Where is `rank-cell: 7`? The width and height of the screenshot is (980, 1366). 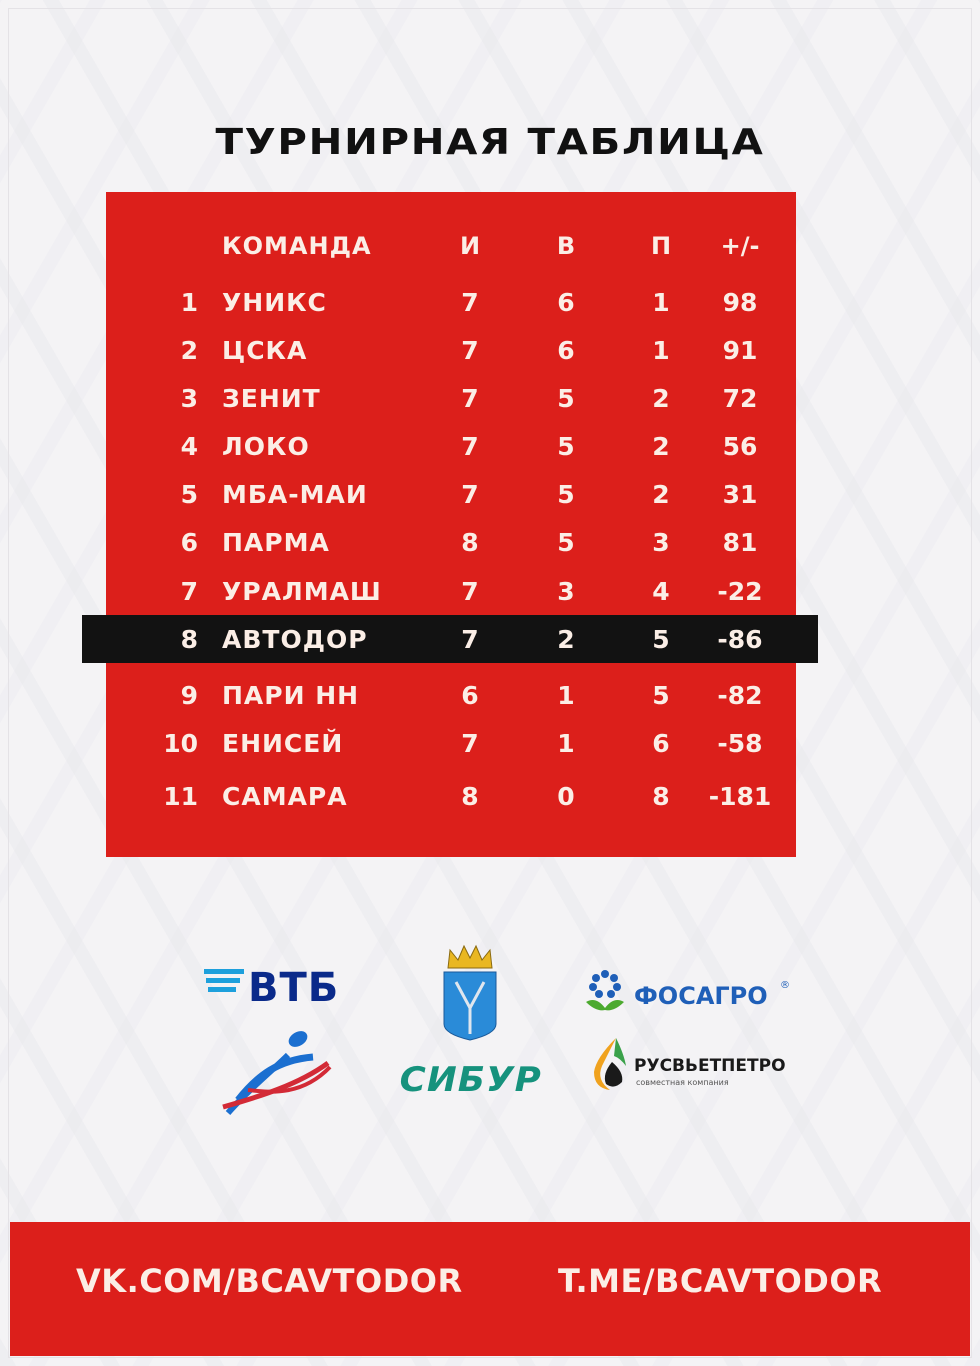
rank-cell: 7 is located at coordinates (189, 591).